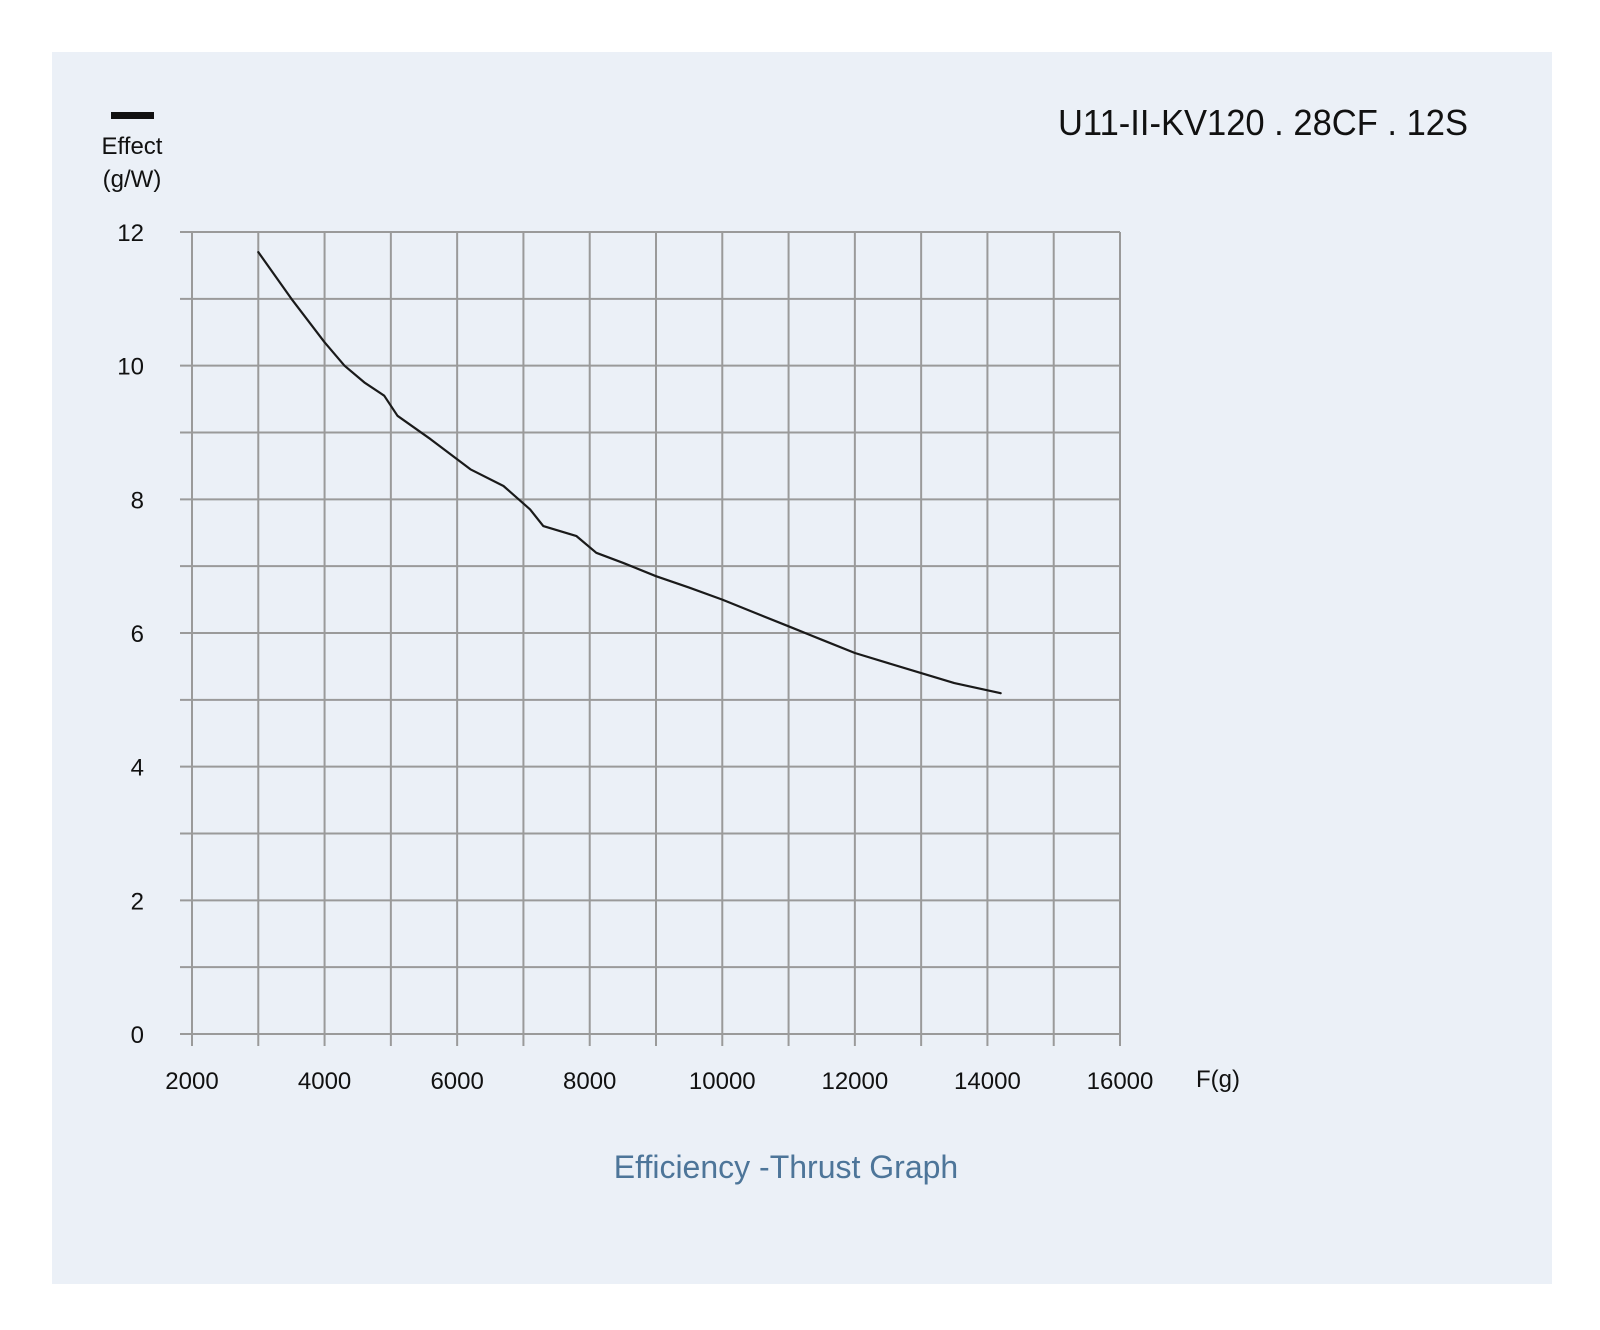  What do you see at coordinates (324, 1081) in the screenshot?
I see `x-tick-label: 4000` at bounding box center [324, 1081].